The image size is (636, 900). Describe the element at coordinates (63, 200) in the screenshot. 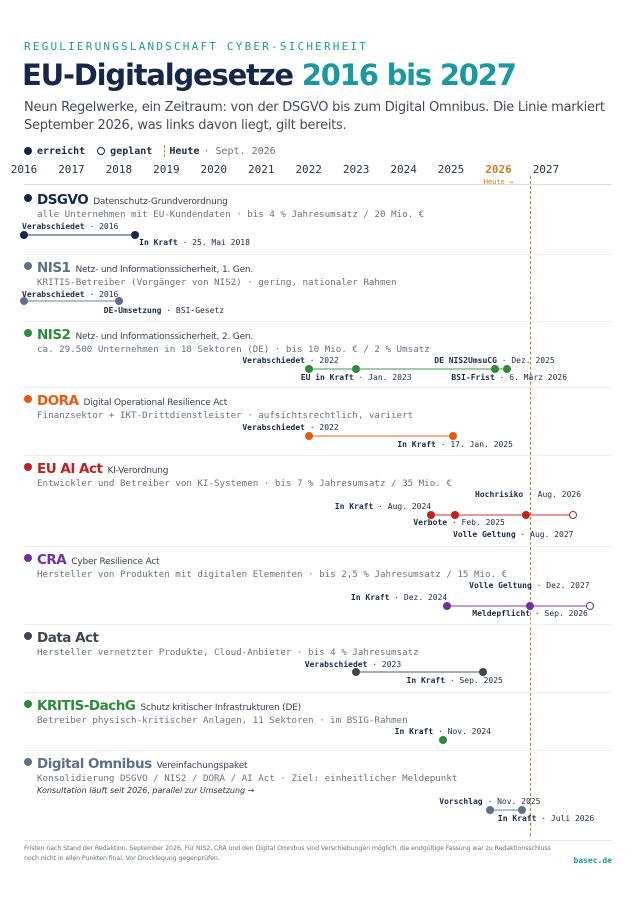

I see `regulation-name: DSGVO` at that location.